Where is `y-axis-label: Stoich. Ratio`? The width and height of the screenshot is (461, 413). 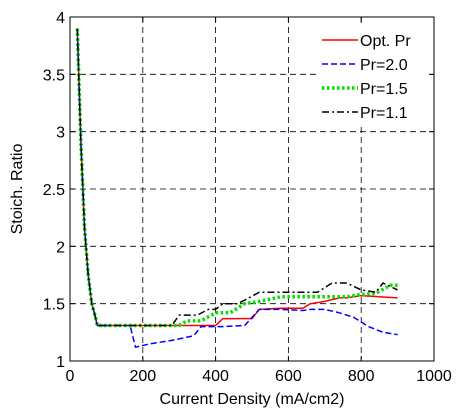
y-axis-label: Stoich. Ratio is located at coordinates (17, 189).